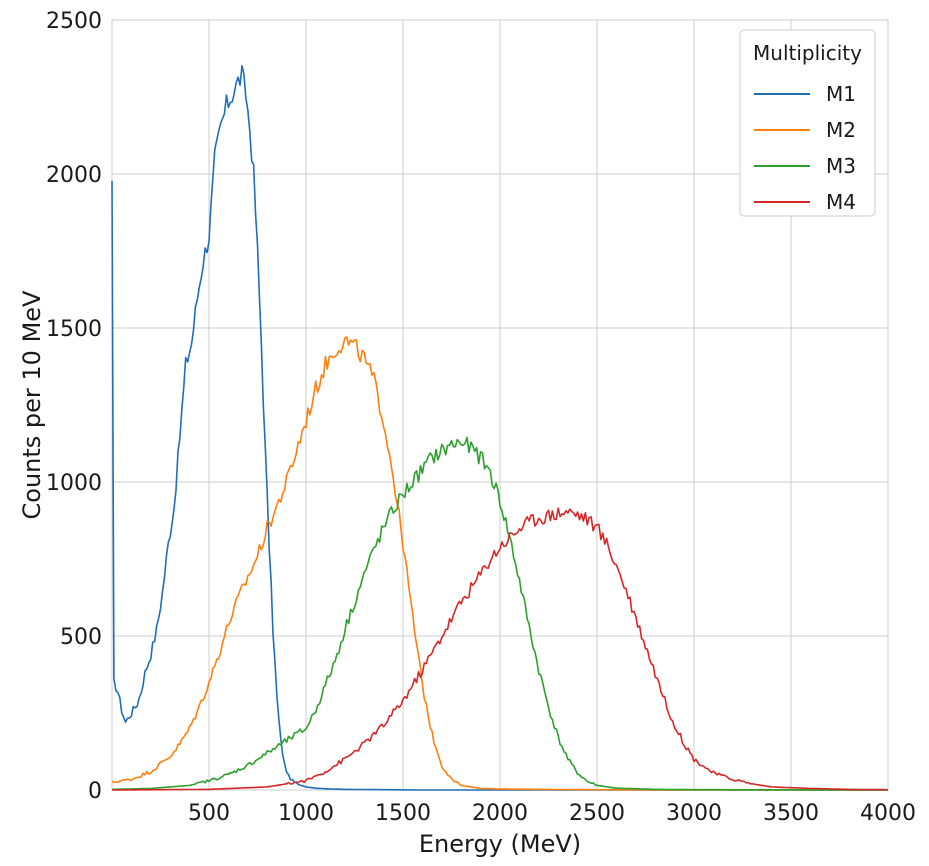  I want to click on x-tick-label: 500, so click(209, 813).